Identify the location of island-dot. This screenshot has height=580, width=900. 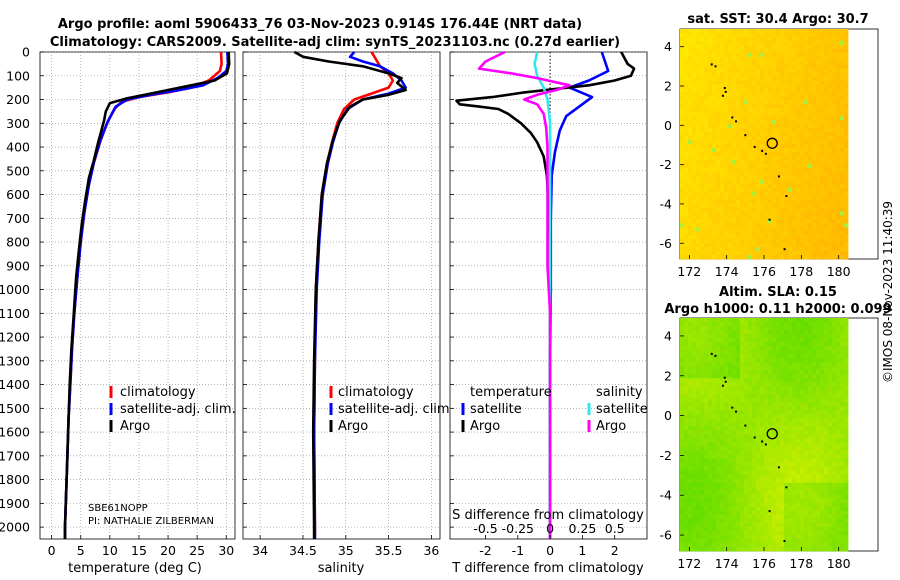
(736, 121).